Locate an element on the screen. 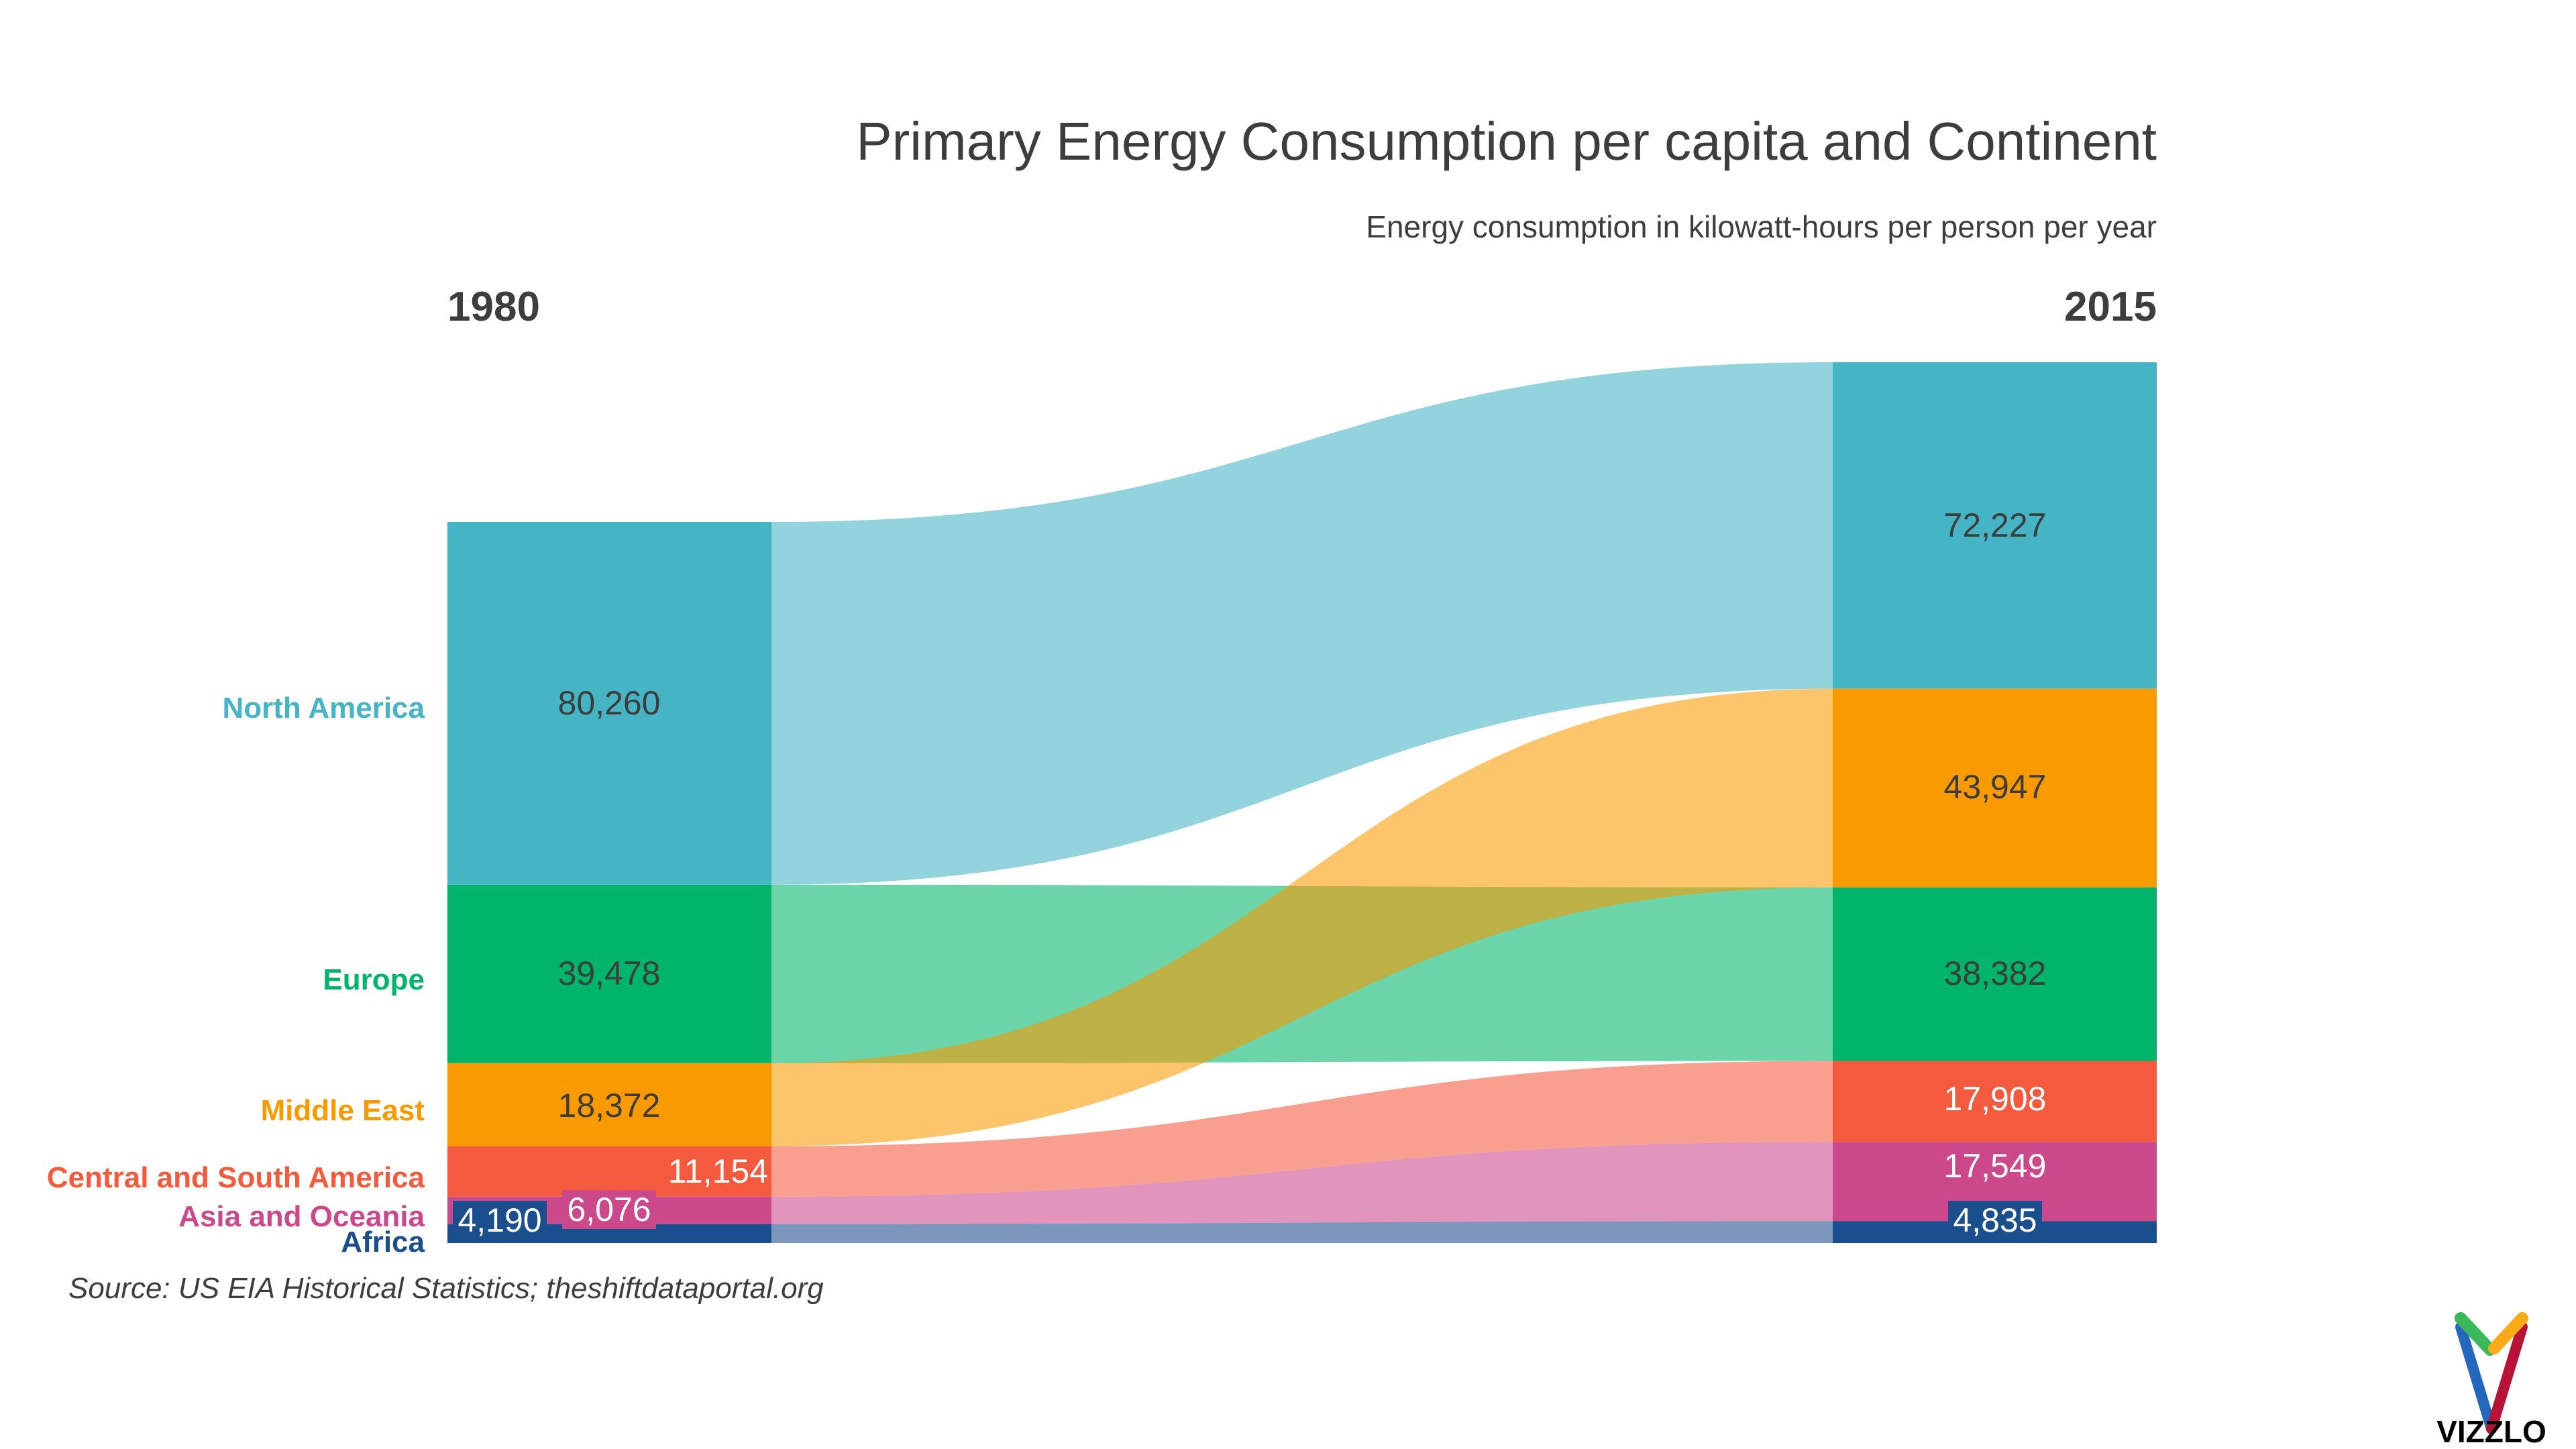  bar-2015-north-america is located at coordinates (1995, 525).